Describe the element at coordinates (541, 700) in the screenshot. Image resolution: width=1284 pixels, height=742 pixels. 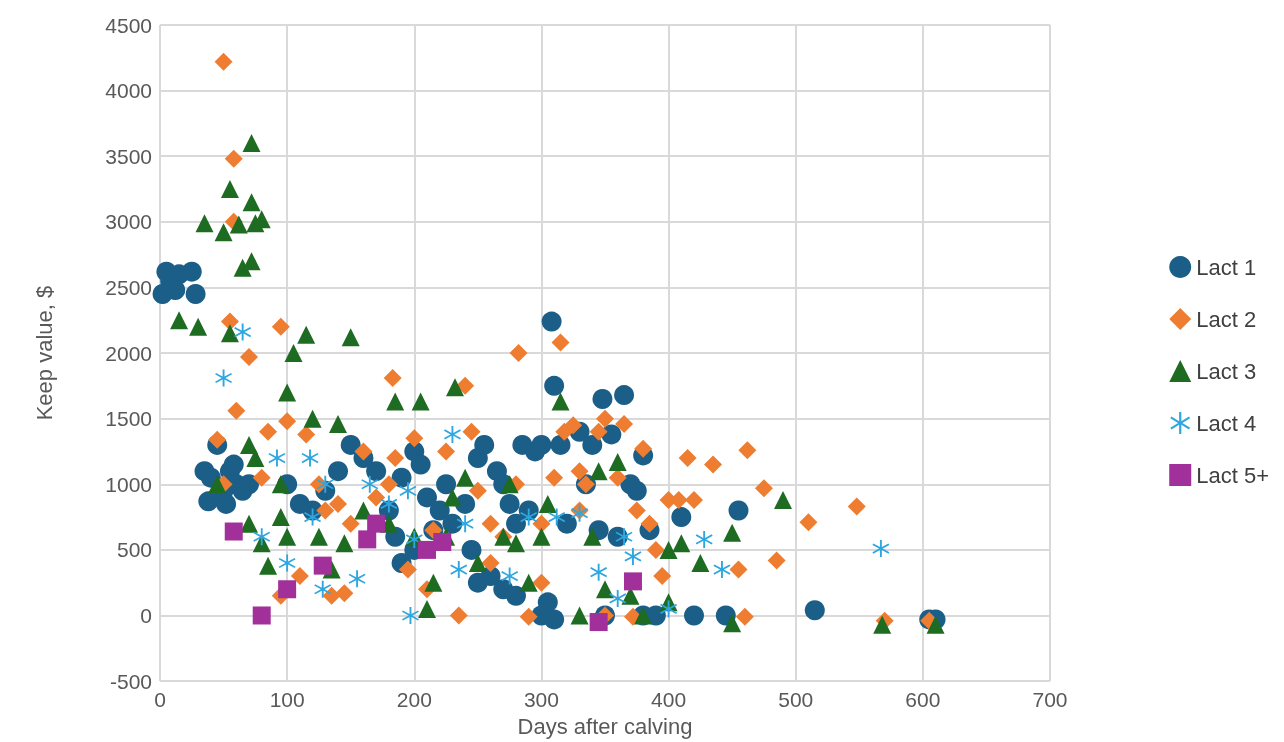
I see `x-tick-label: 300` at that location.